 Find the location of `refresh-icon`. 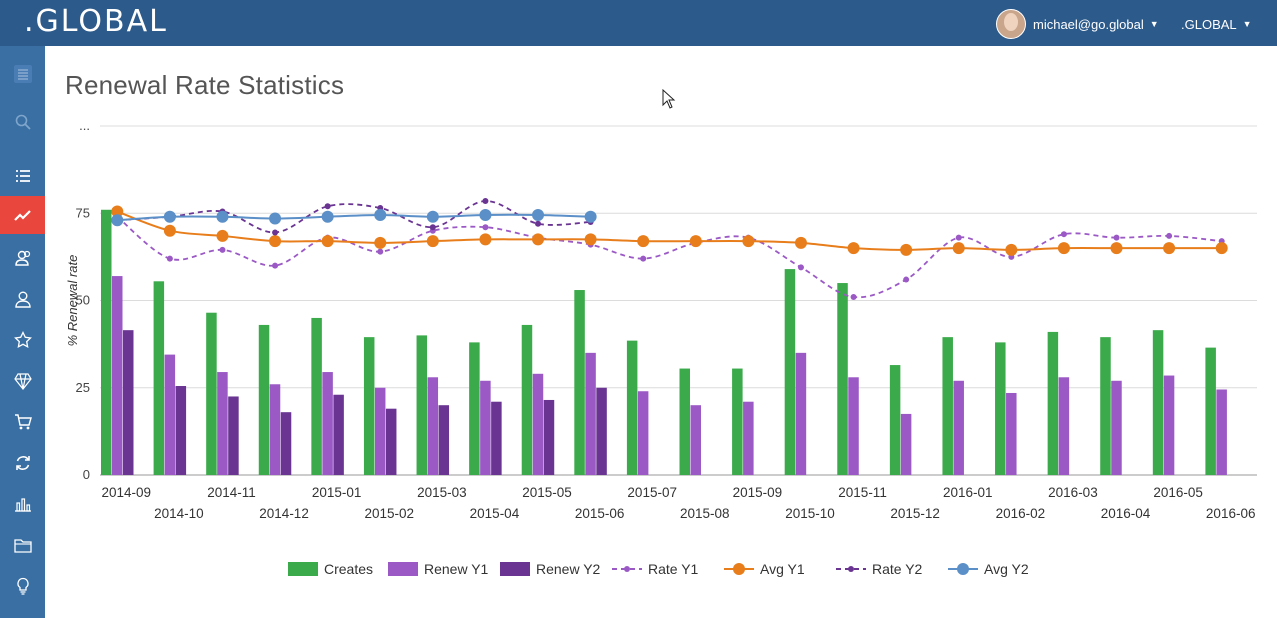

refresh-icon is located at coordinates (22, 463).